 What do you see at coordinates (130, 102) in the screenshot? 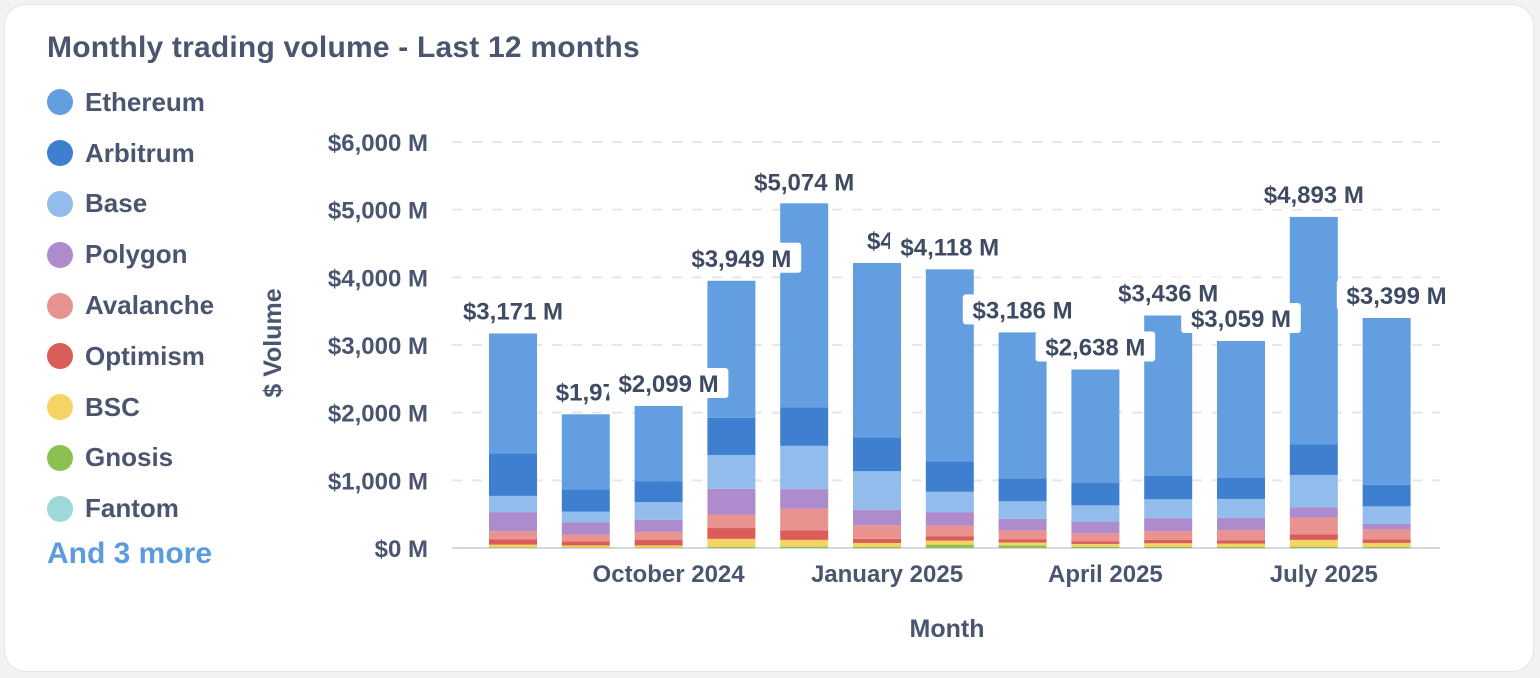
I see `legend-item-ethereum: Ethereum` at bounding box center [130, 102].